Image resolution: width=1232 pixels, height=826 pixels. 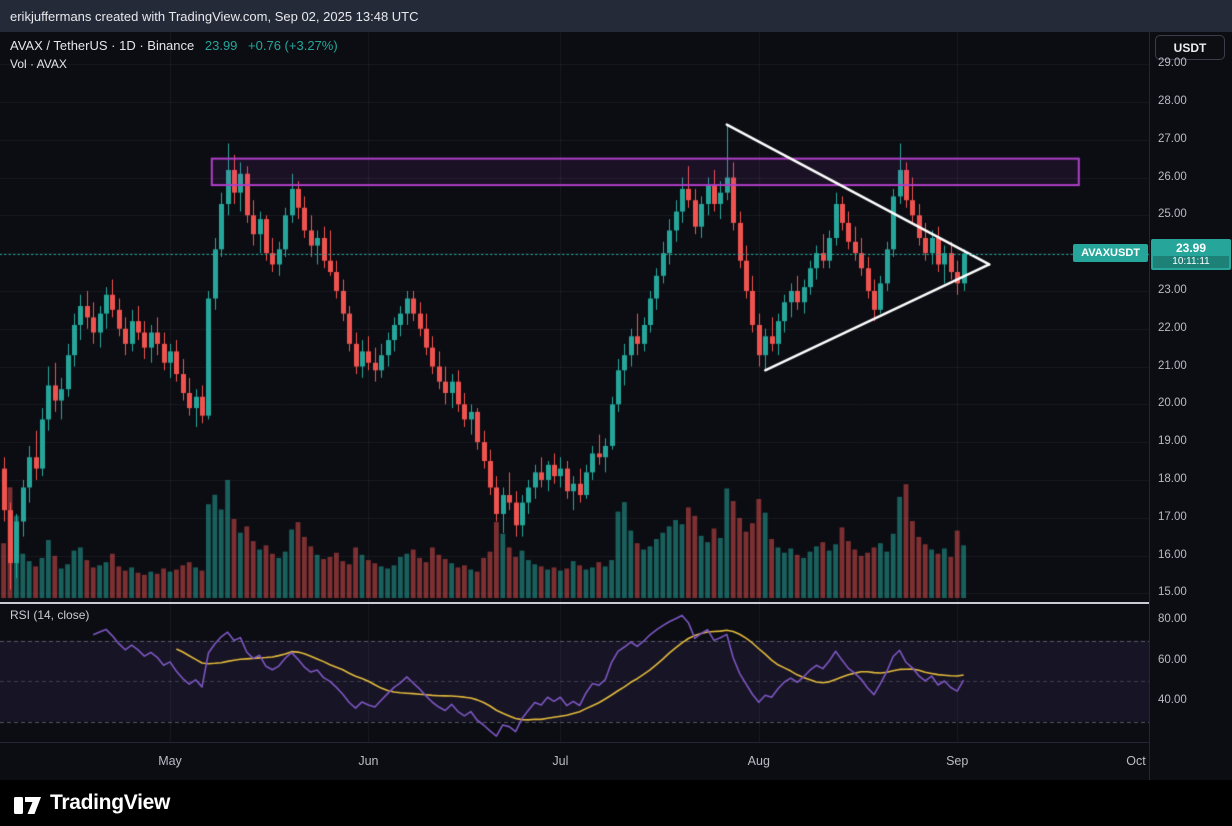 I want to click on price-axis-label: 16.00, so click(x=1172, y=554).